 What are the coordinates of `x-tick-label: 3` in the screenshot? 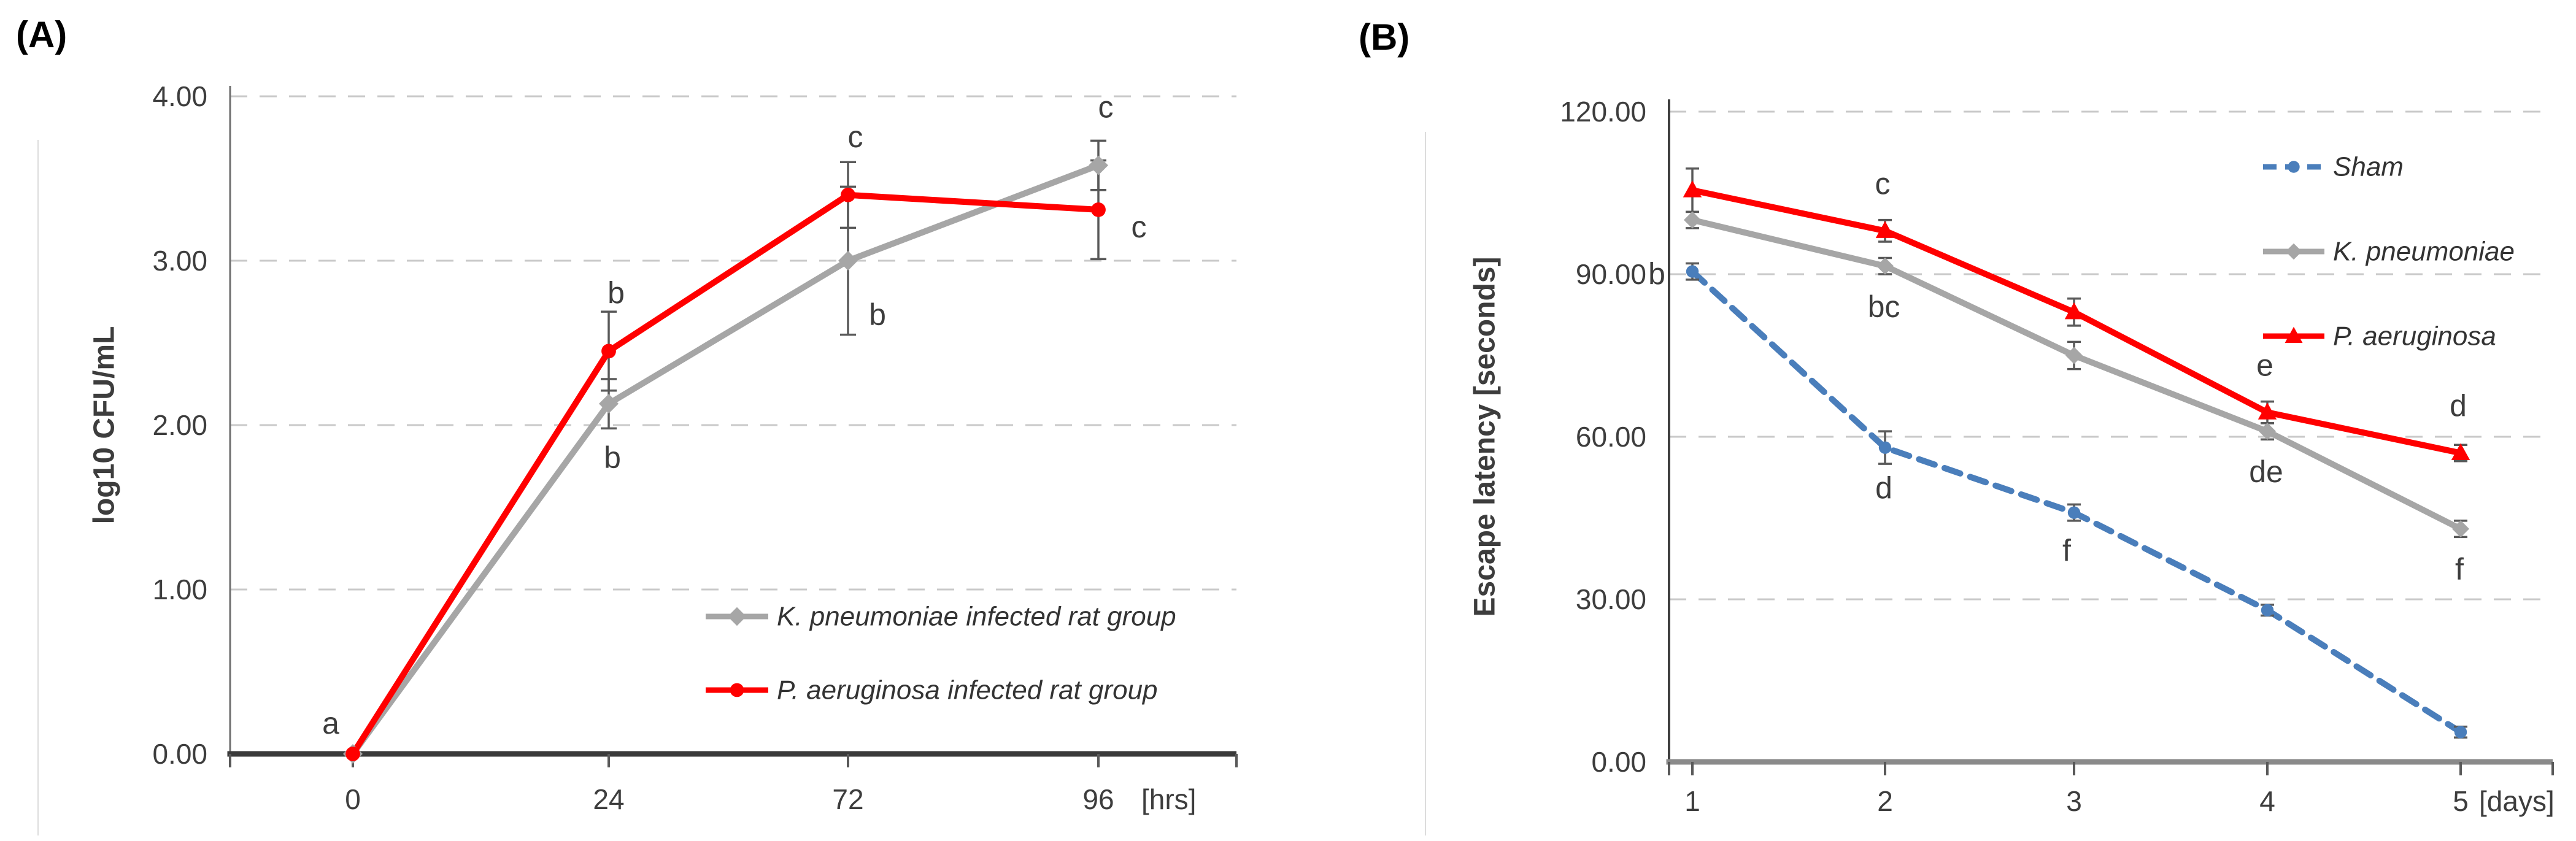 It's located at (2074, 801).